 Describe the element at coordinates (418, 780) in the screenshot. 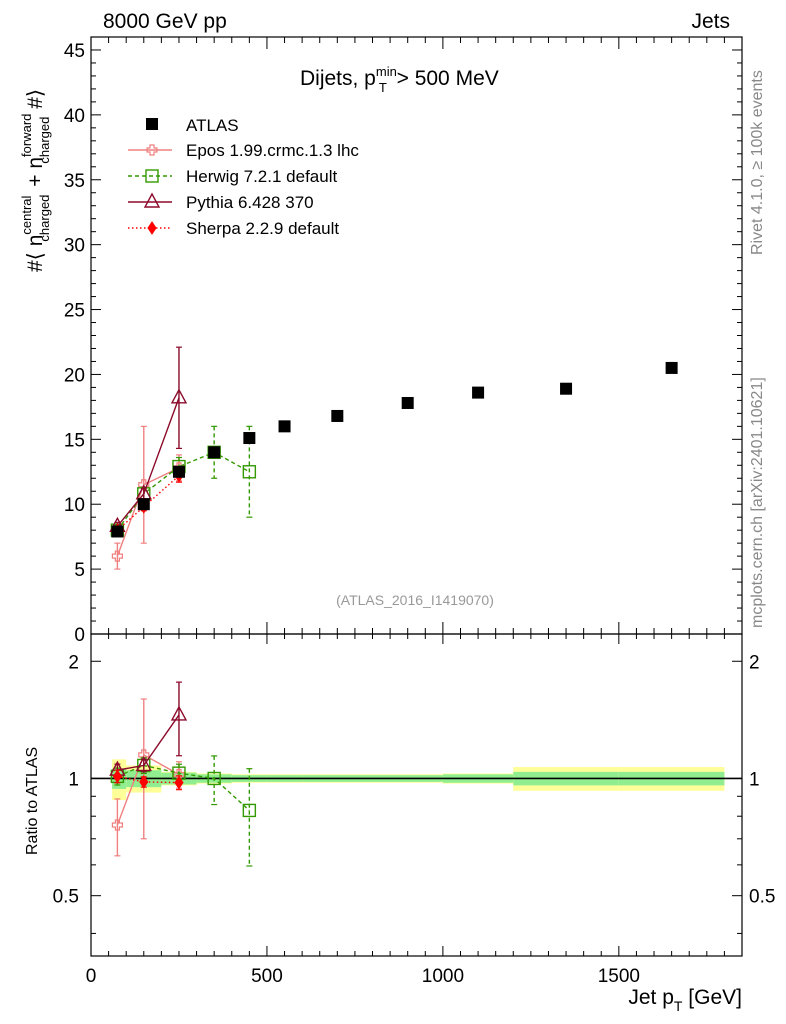

I see `ratio-bands` at that location.